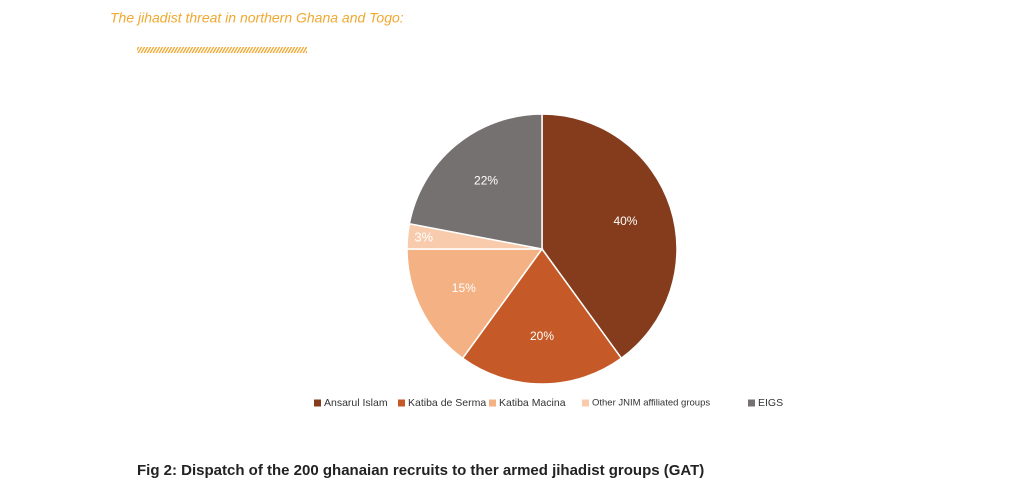 This screenshot has width=1024, height=496. I want to click on legend-label: Katiba de Serma, so click(447, 403).